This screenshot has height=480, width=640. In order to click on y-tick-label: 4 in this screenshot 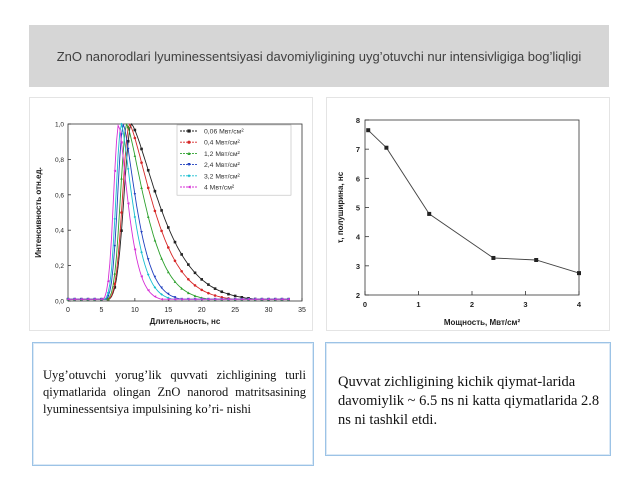, I will do `click(358, 237)`.